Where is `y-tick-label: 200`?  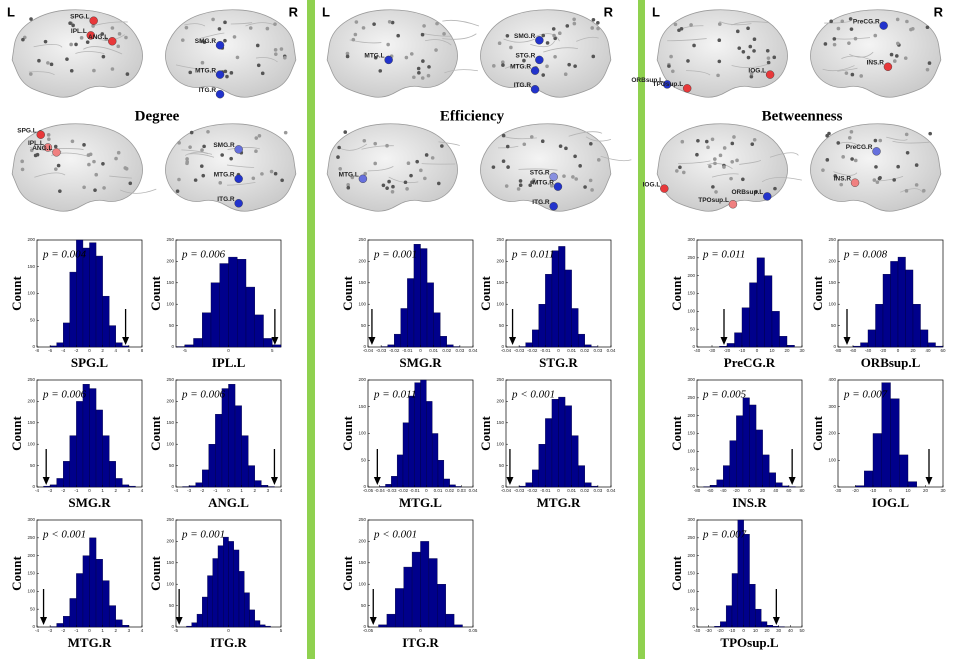 y-tick-label: 200 is located at coordinates (832, 261).